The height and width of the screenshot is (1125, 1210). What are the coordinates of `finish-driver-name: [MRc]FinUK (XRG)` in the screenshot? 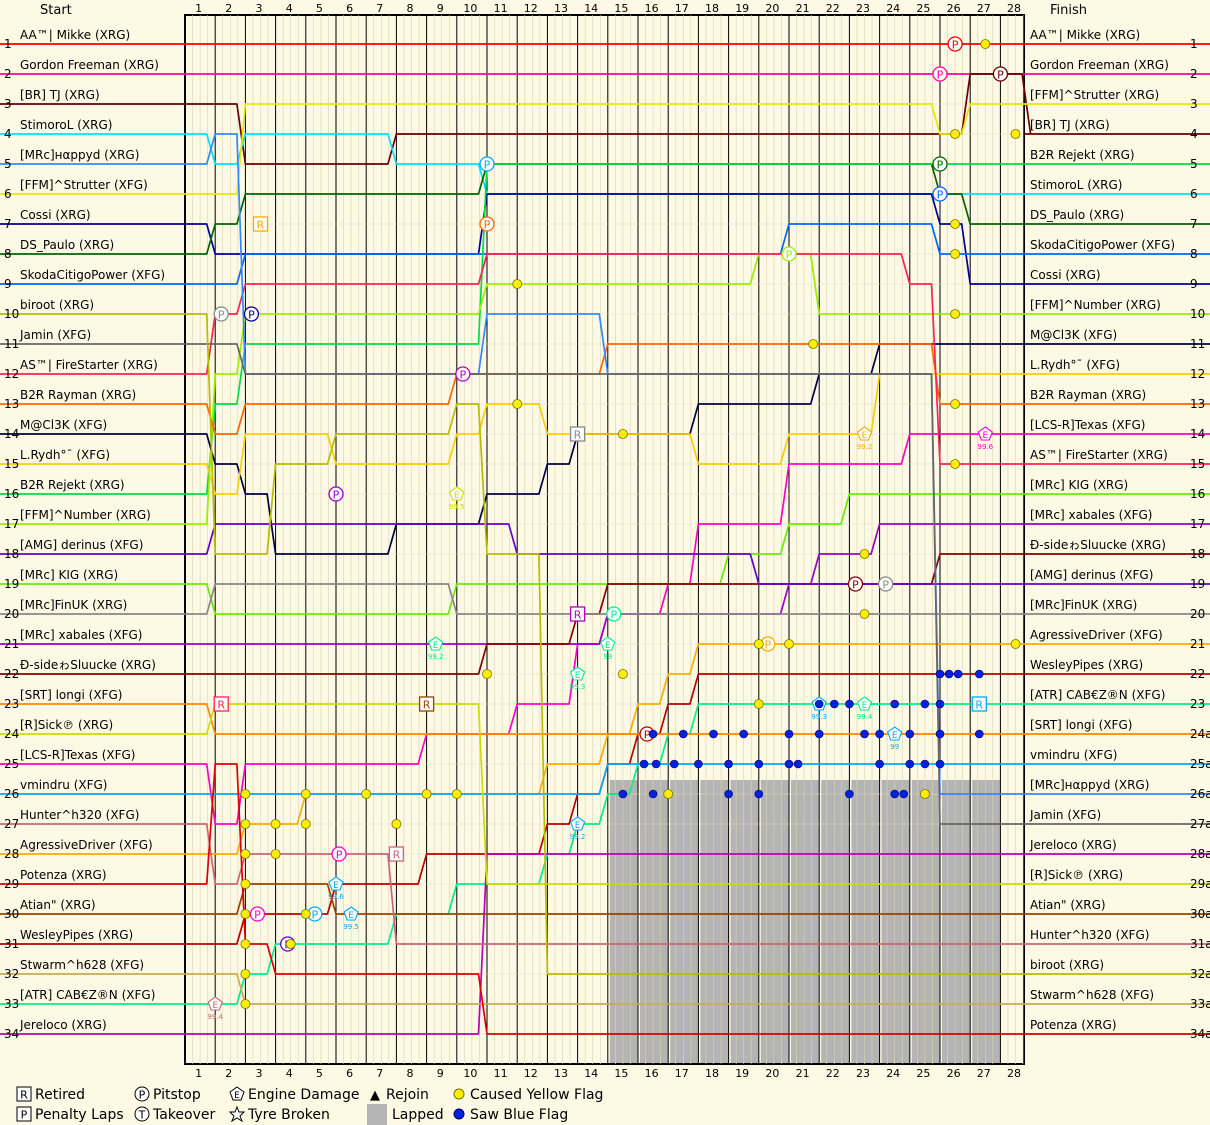 It's located at (1083, 605).